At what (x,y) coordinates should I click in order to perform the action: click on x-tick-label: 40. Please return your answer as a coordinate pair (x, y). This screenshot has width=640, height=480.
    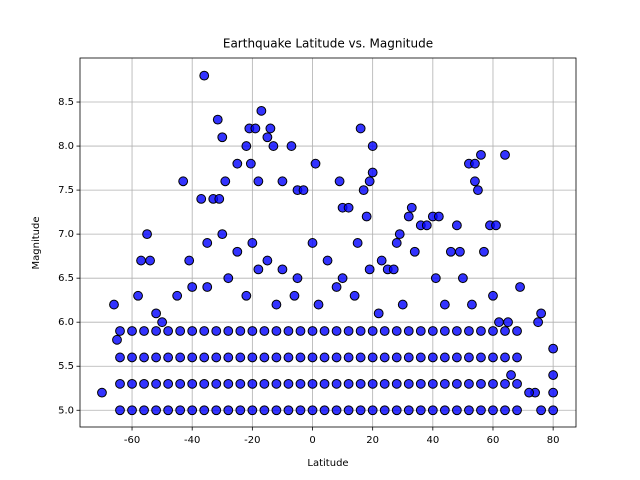
    Looking at the image, I should click on (432, 440).